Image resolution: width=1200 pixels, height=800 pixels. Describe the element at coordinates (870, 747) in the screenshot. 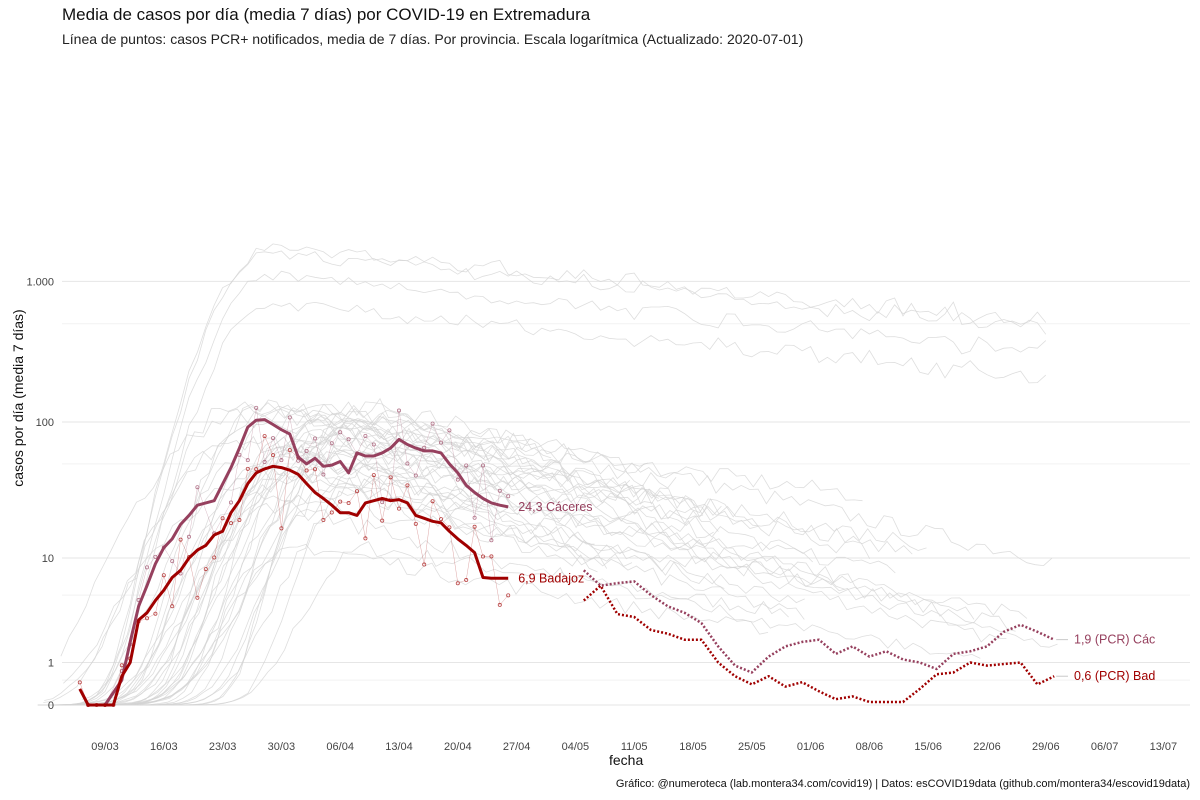

I see `x-tick-label: 08/06` at that location.